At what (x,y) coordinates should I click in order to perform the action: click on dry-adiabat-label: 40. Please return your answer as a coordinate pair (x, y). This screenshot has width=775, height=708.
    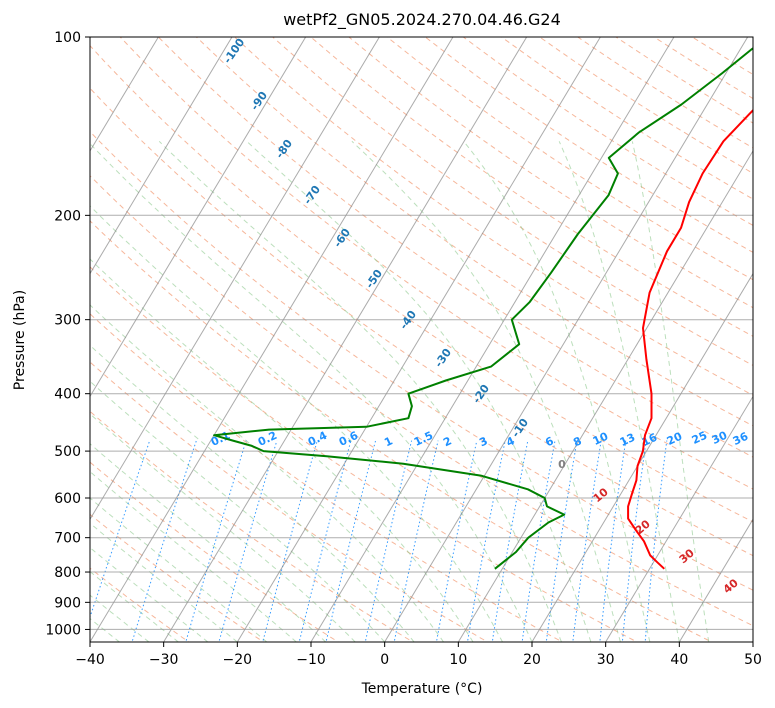
    Looking at the image, I should click on (731, 586).